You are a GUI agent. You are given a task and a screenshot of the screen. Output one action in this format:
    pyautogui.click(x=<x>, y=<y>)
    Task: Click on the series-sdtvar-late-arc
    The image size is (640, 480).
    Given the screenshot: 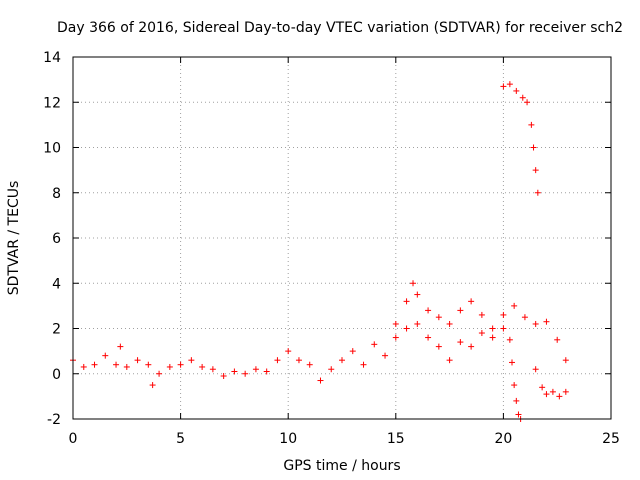 What is the action you would take?
    pyautogui.click(x=520, y=138)
    